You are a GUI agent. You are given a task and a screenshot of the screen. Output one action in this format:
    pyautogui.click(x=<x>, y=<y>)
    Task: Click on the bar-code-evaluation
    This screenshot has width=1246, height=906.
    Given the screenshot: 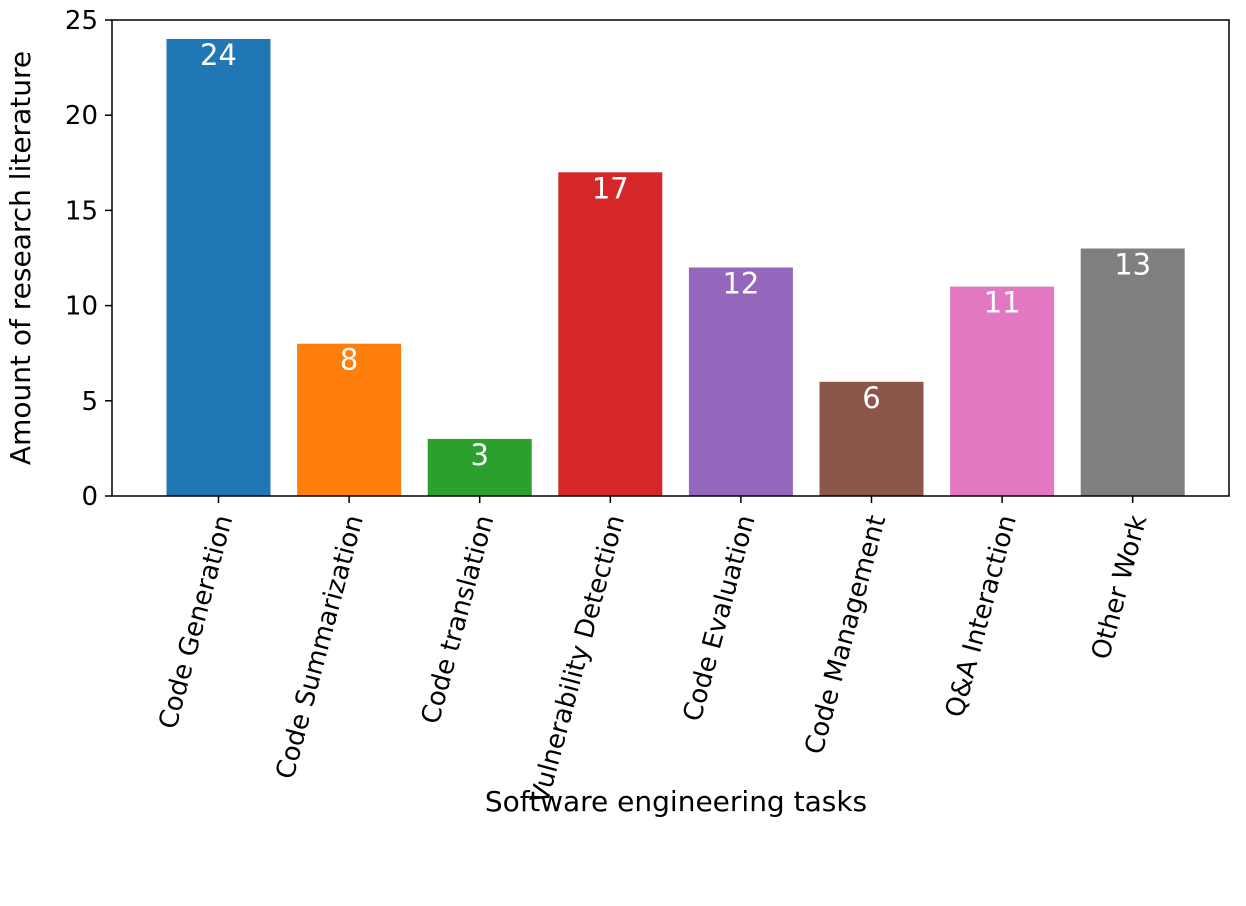 What is the action you would take?
    pyautogui.click(x=740, y=381)
    